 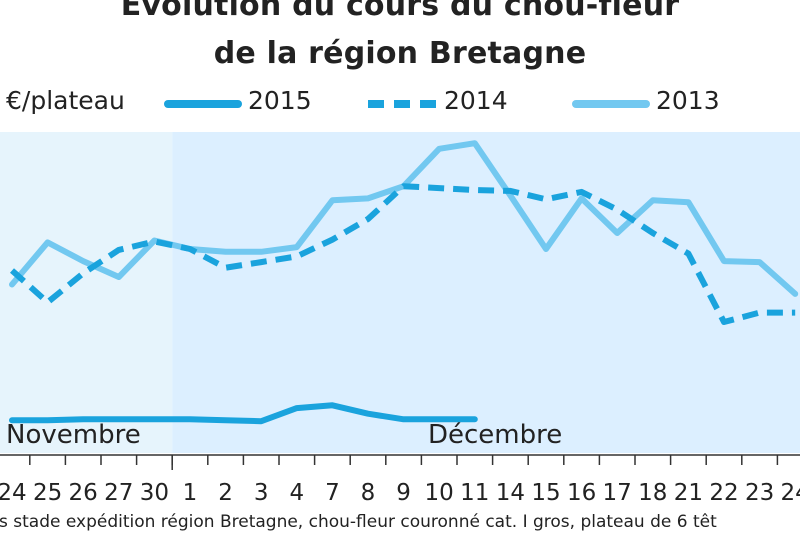 What do you see at coordinates (617, 493) in the screenshot?
I see `x-tick-label: 17` at bounding box center [617, 493].